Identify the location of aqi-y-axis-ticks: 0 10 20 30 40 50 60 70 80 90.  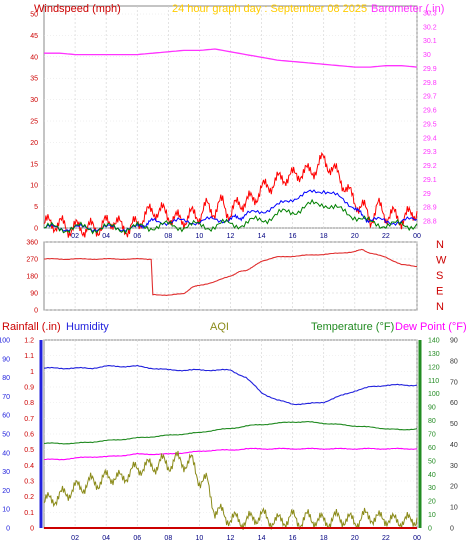
(454, 435).